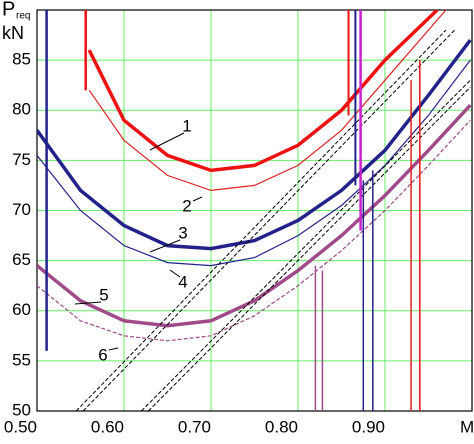 This screenshot has height=444, width=474. What do you see at coordinates (102, 354) in the screenshot?
I see `annotation: 6` at bounding box center [102, 354].